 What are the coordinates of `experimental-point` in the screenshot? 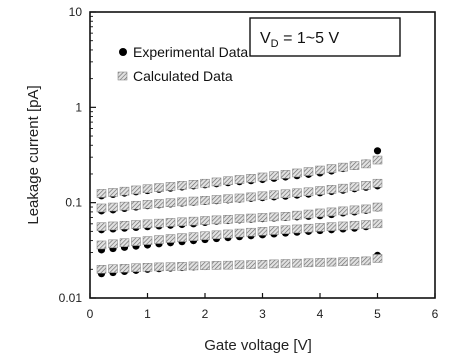 It's located at (377, 151).